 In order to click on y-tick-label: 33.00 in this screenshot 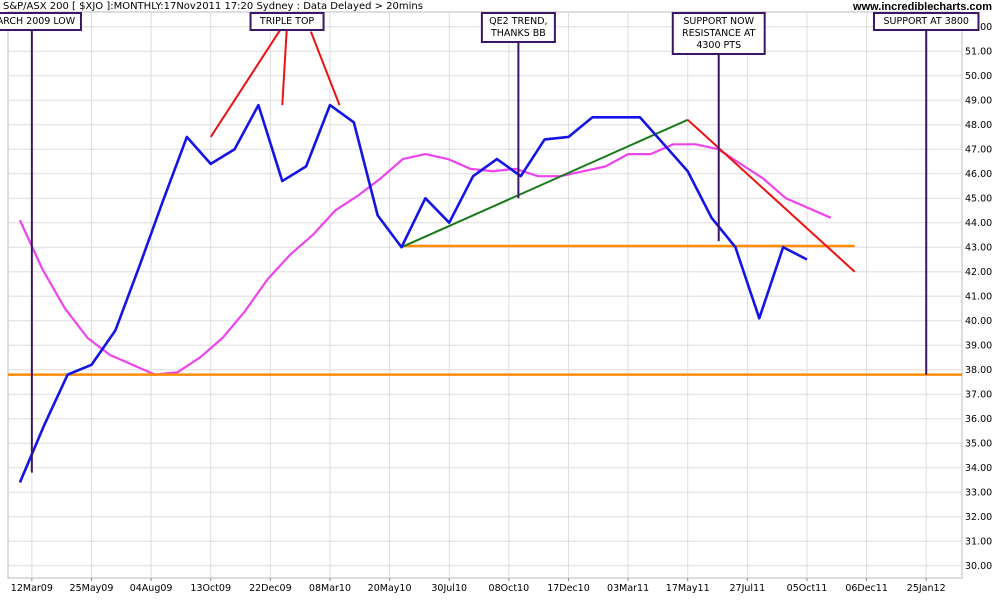, I will do `click(978, 493)`.